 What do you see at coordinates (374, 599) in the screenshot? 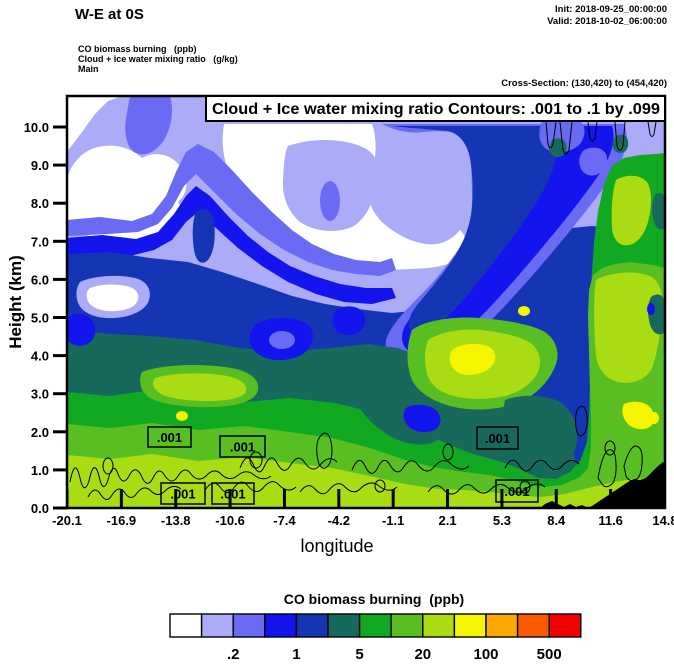
I see `colorbar-title: CO biomass burning (ppb)` at bounding box center [374, 599].